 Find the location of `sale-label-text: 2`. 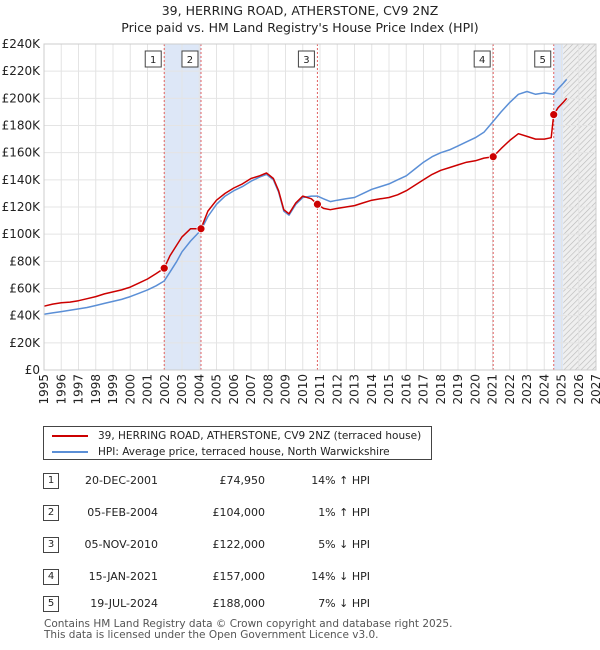

sale-label-text: 2 is located at coordinates (190, 60).